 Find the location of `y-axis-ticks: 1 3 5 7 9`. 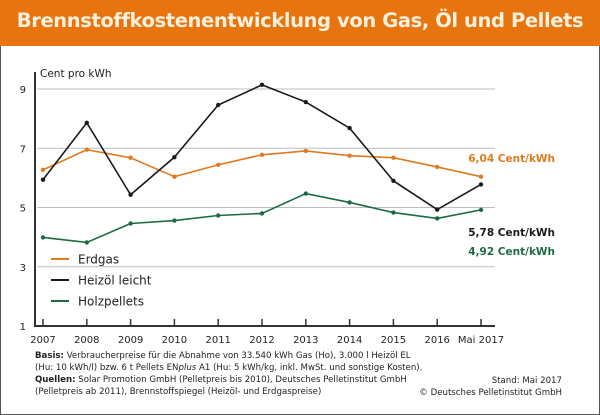

y-axis-ticks: 1 3 5 7 9 is located at coordinates (23, 209).